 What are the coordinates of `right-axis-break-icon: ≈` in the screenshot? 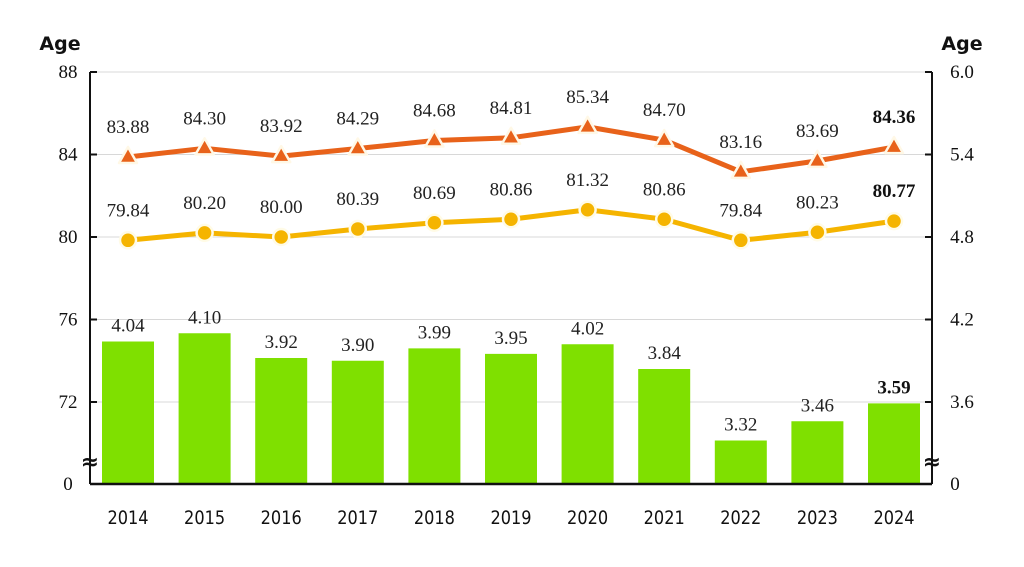 It's located at (932, 462).